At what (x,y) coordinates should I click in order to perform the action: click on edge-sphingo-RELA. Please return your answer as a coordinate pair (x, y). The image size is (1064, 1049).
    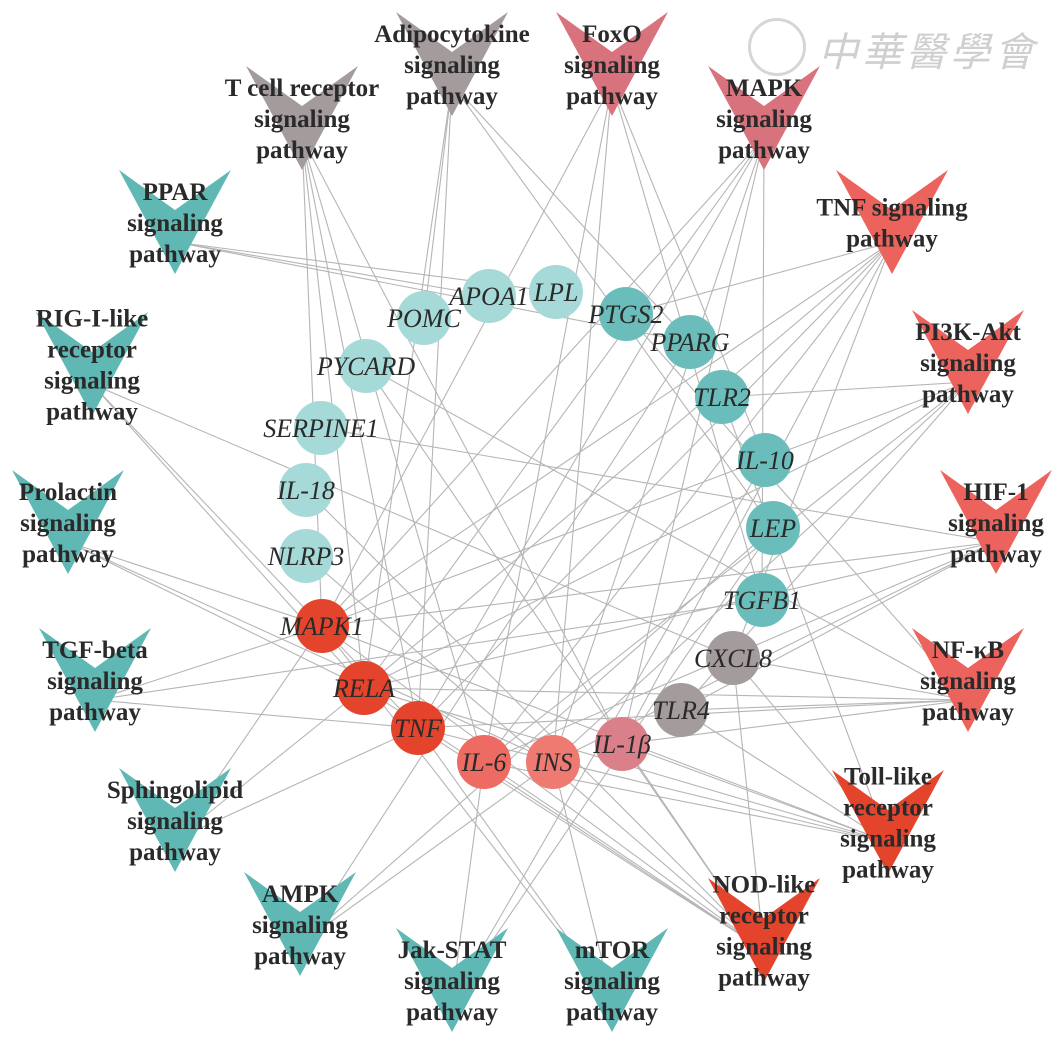
    Looking at the image, I should click on (269, 764).